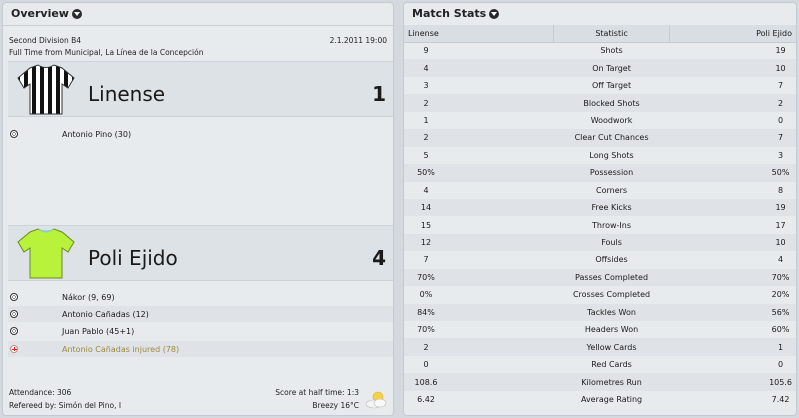  I want to click on table-header-row: Linense Statistic Poli Ejido, so click(600, 34).